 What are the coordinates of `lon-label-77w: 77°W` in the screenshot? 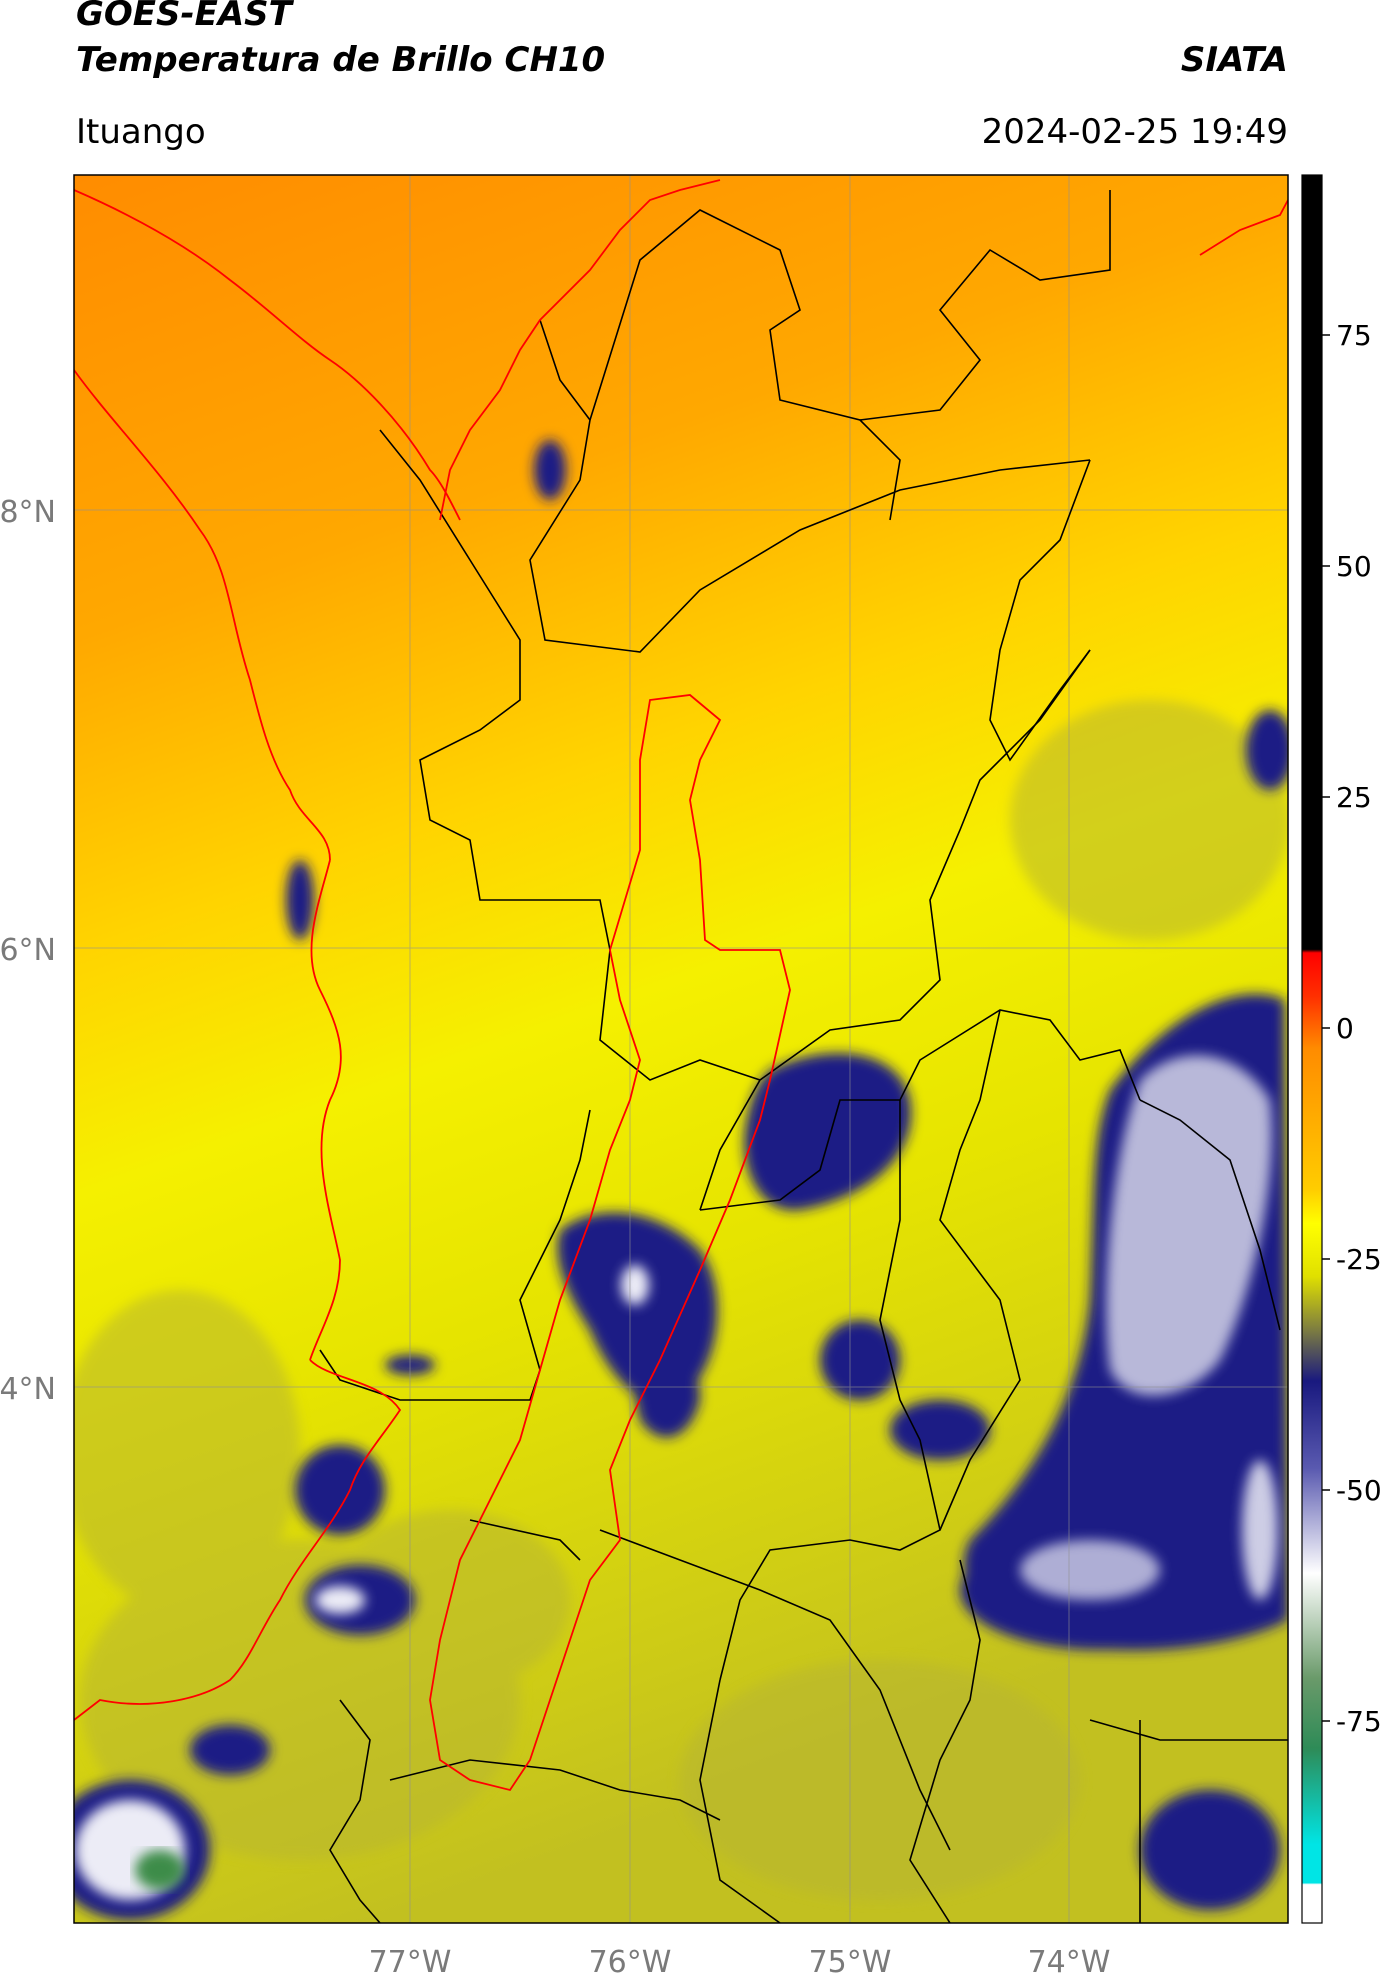 It's located at (410, 1962).